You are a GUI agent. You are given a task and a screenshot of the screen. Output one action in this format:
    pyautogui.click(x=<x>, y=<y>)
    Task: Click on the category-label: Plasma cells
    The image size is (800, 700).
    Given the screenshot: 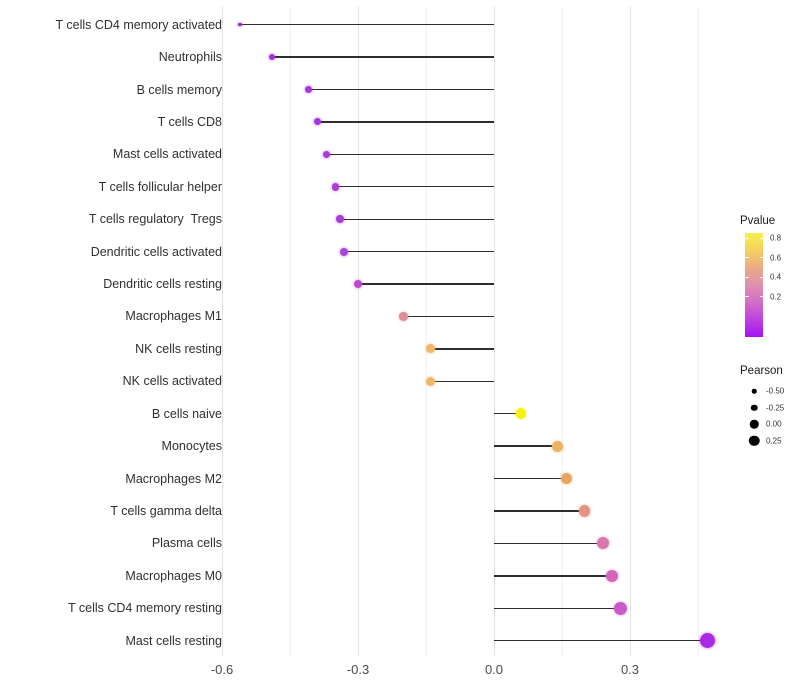 What is the action you would take?
    pyautogui.click(x=186, y=543)
    